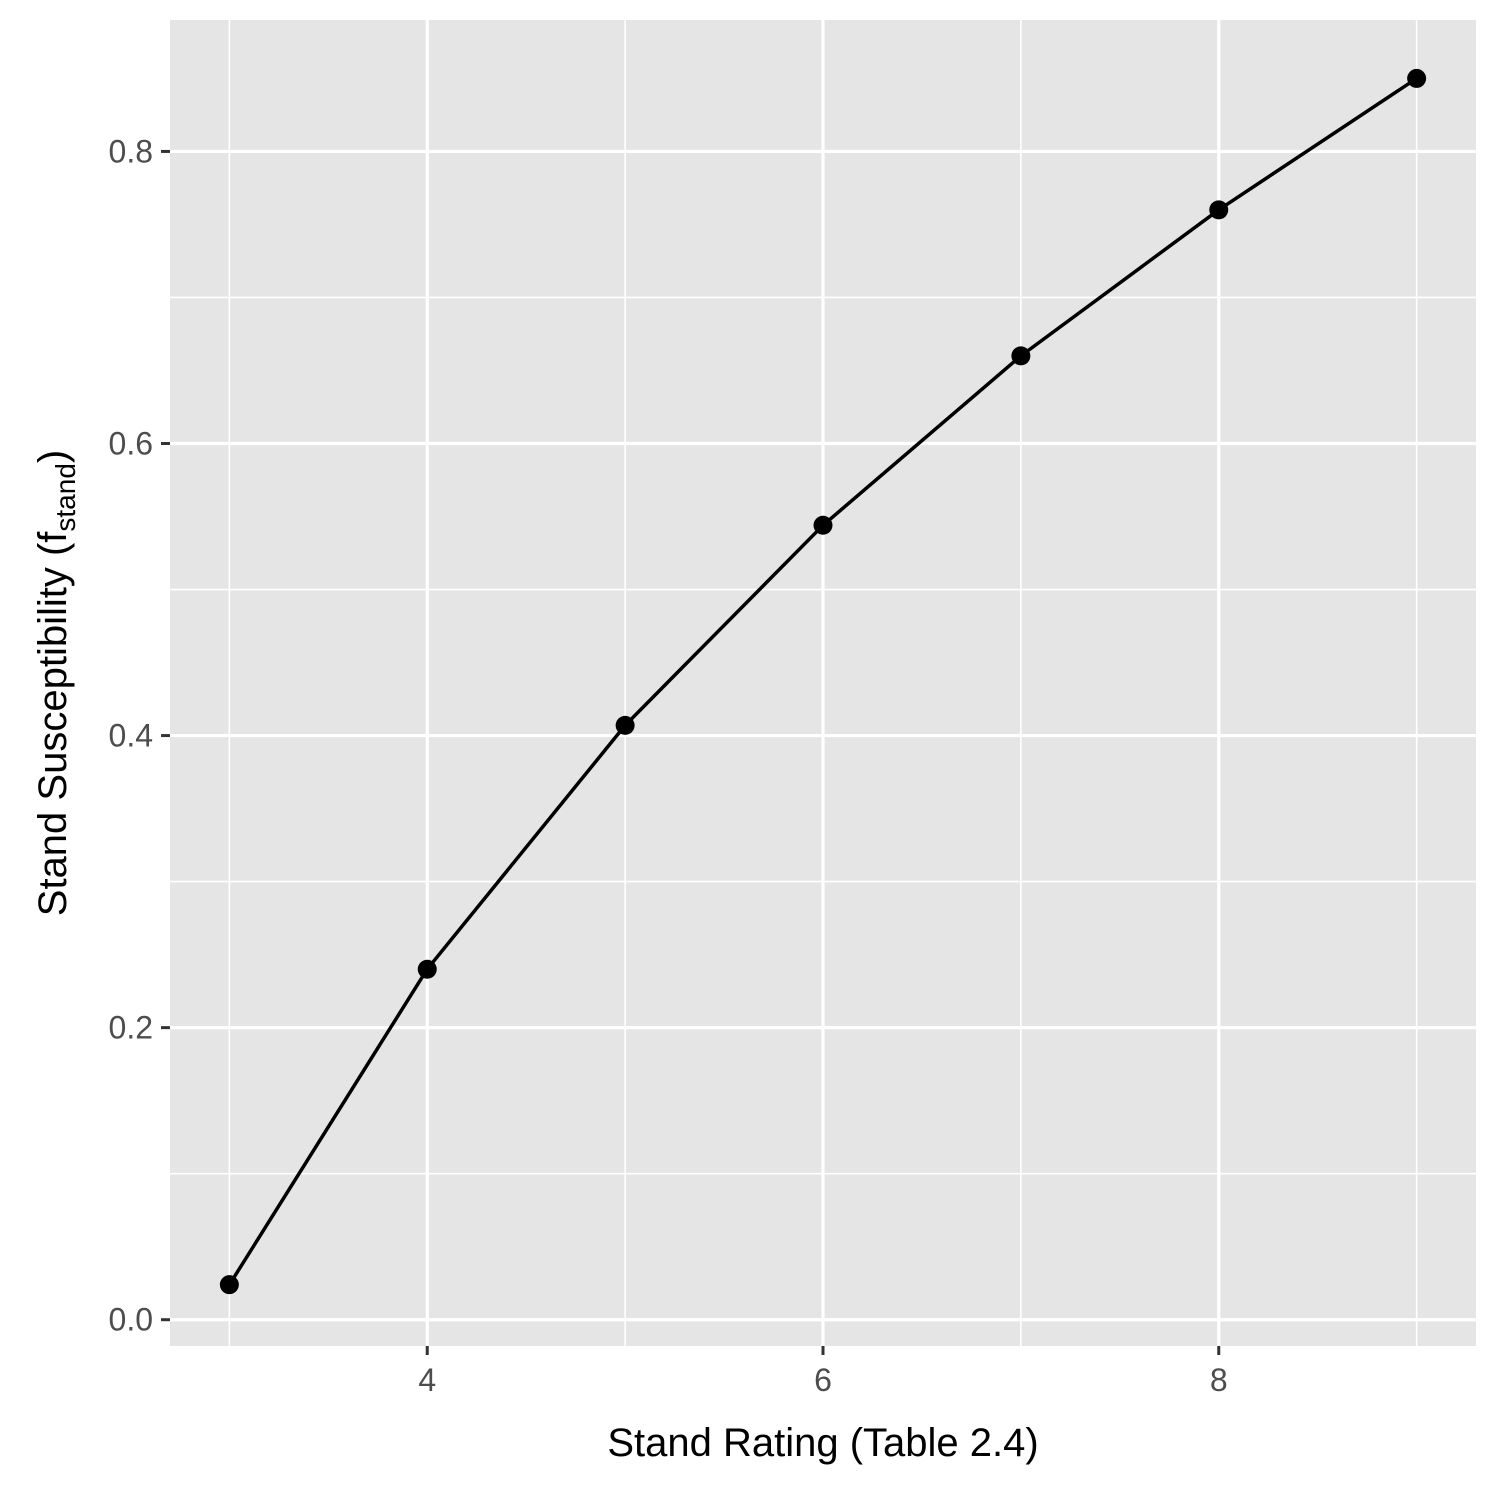  I want to click on y-tick-label-2: 0.4, so click(131, 736).